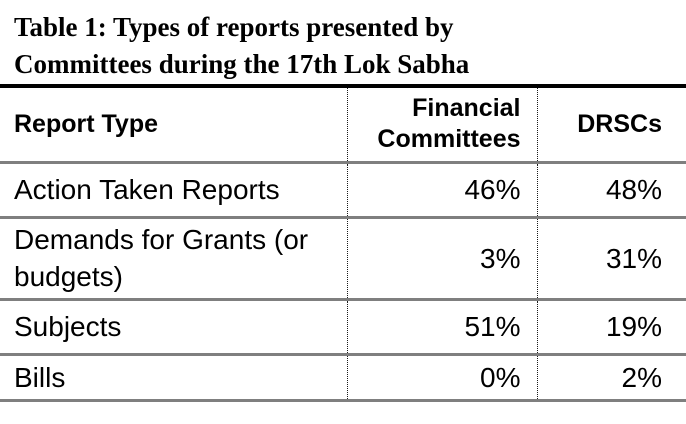 This screenshot has width=686, height=424. Describe the element at coordinates (441, 259) in the screenshot. I see `financial-committees-value: 3%` at that location.